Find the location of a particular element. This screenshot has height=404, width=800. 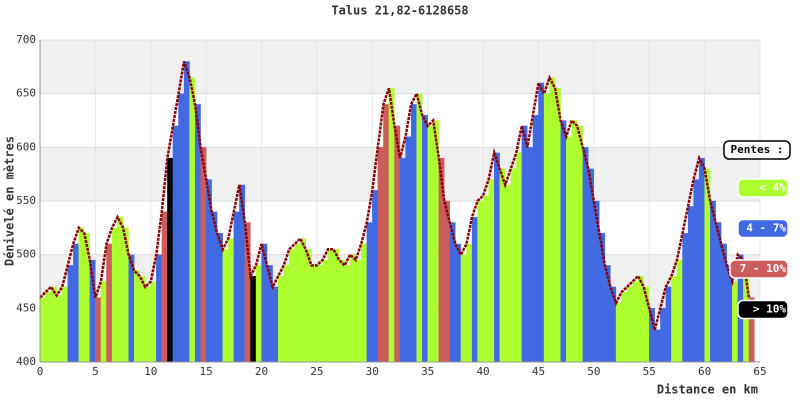

x-tick-label: 65 is located at coordinates (759, 371).